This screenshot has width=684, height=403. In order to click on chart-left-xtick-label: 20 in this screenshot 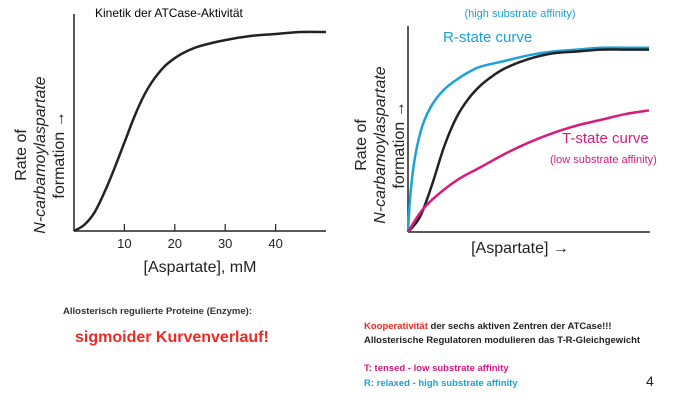, I will do `click(175, 243)`.